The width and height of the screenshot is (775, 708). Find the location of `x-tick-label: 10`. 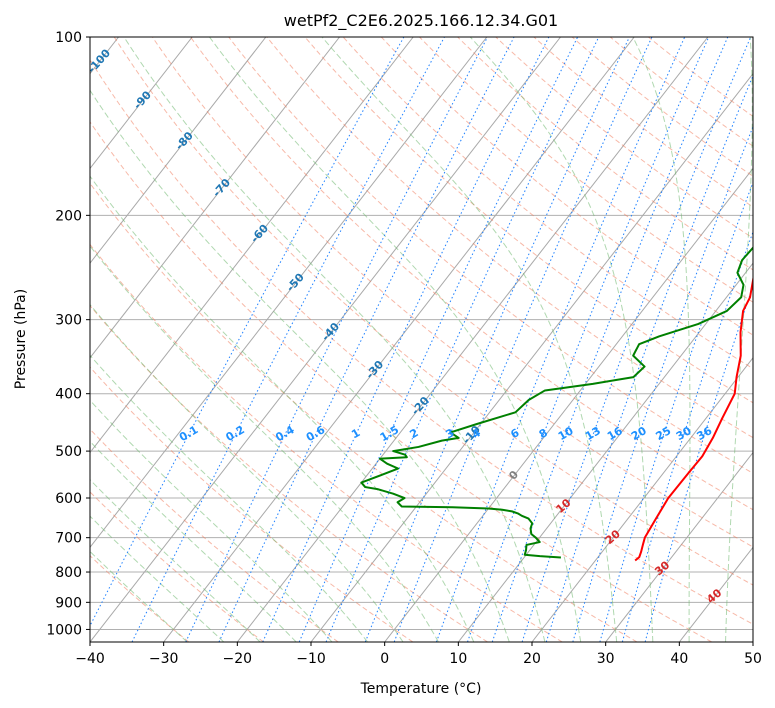

x-tick-label: 10 is located at coordinates (458, 659).